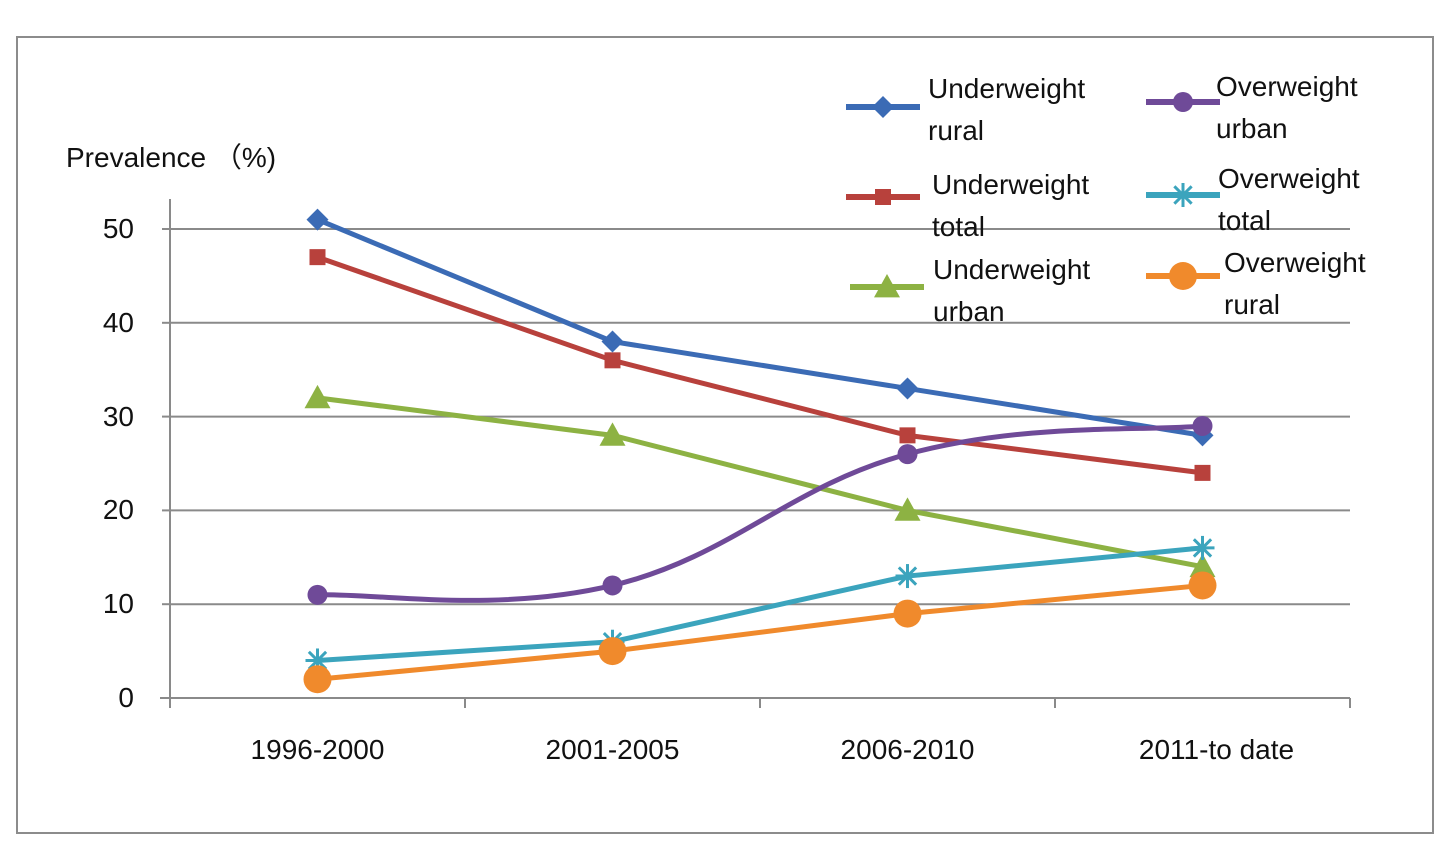 This screenshot has height=868, width=1448. Describe the element at coordinates (1007, 109) in the screenshot. I see `legend-label-underweight-rural: Underweight rural` at that location.